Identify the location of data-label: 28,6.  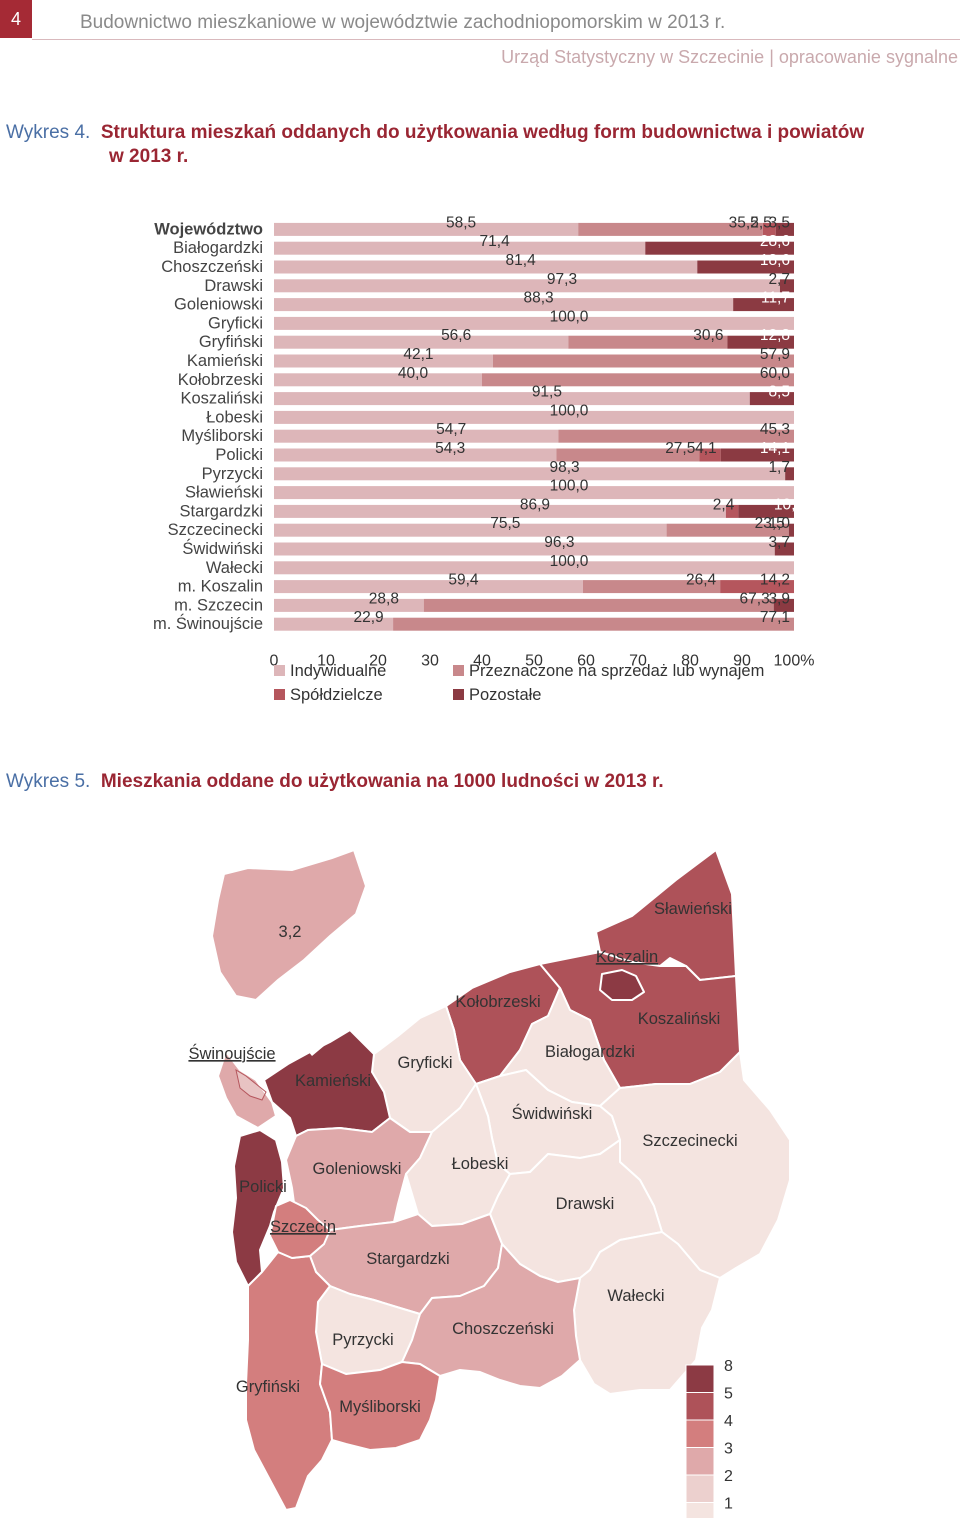
(775, 241).